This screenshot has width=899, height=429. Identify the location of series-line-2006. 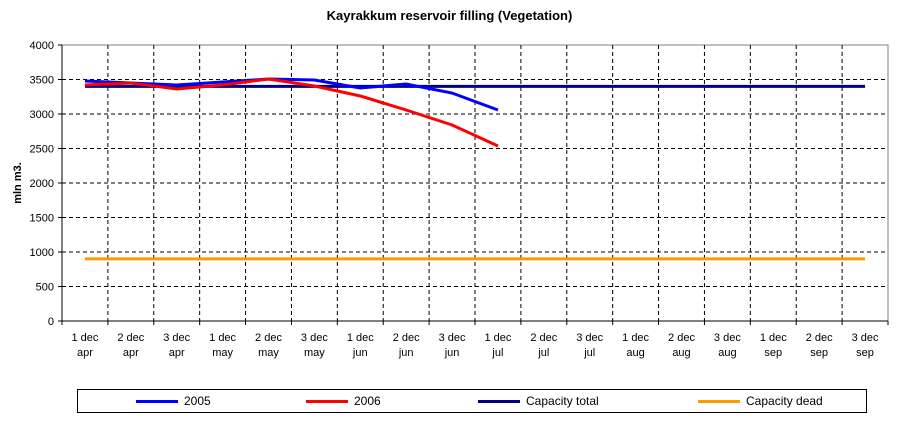
(291, 112).